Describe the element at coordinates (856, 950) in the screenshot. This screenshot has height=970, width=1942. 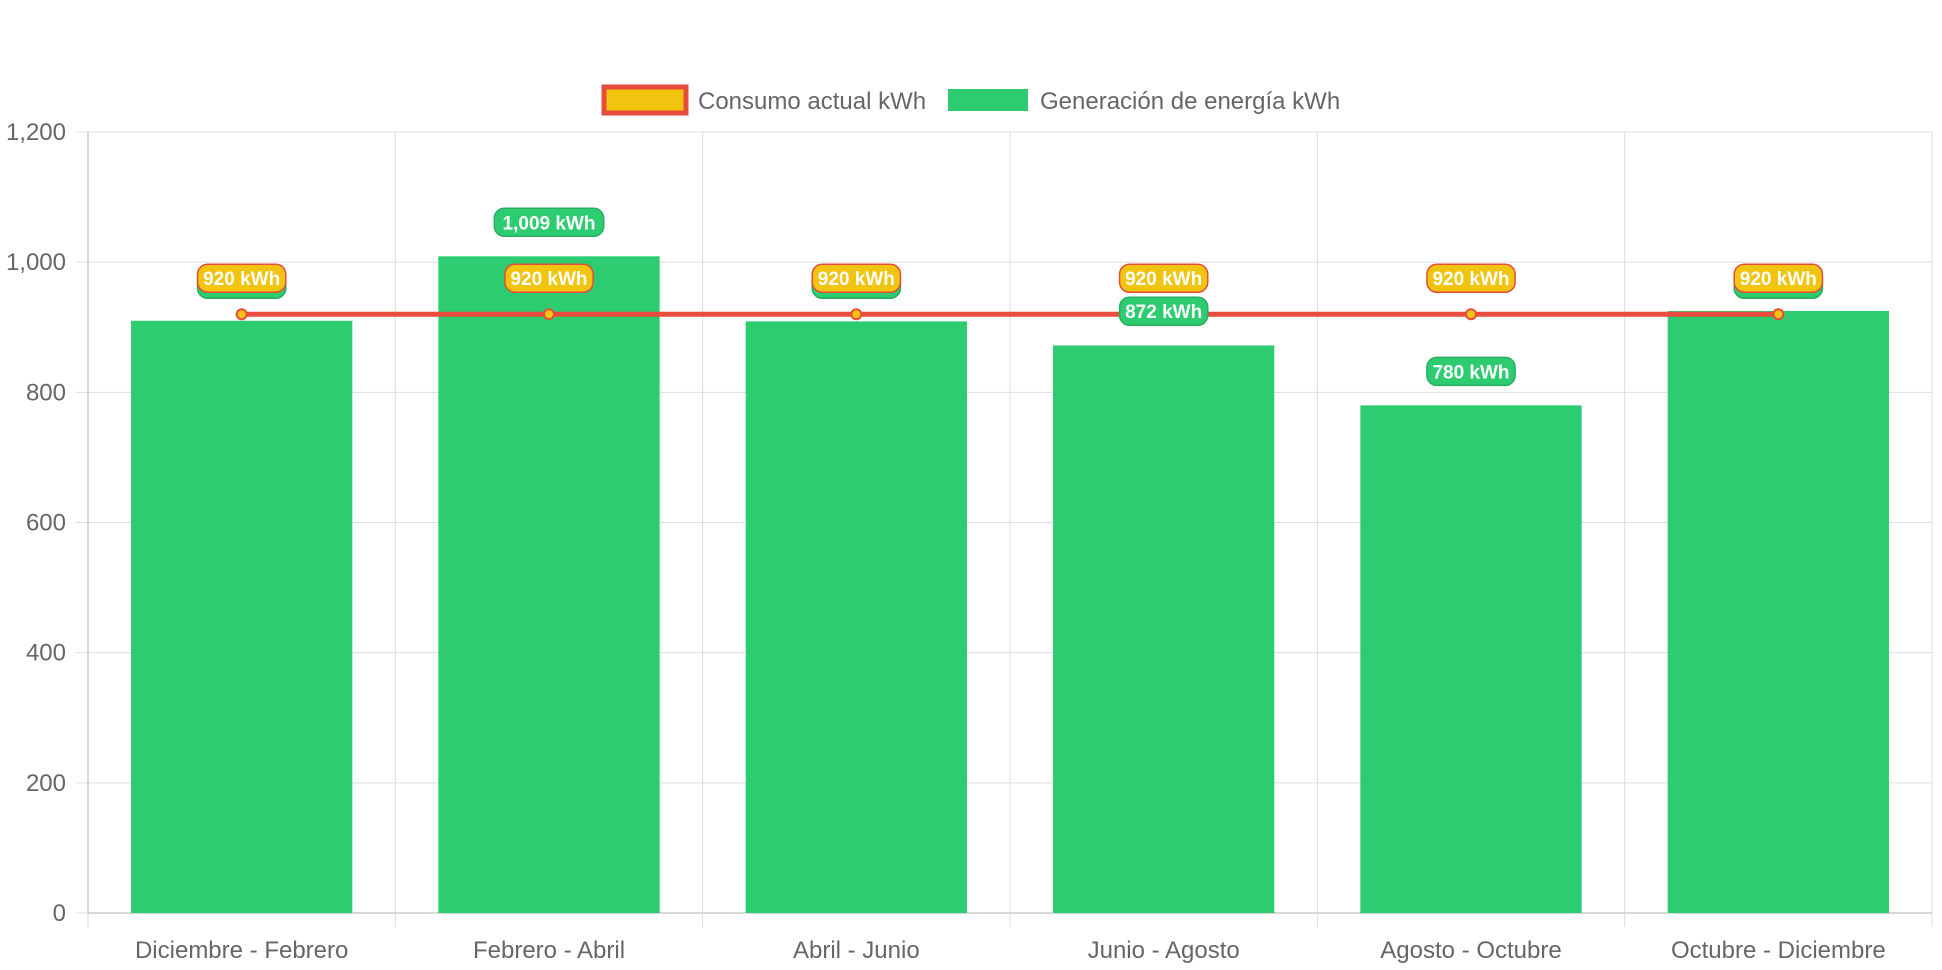
I see `x-tick-label: Abril - Junio` at that location.